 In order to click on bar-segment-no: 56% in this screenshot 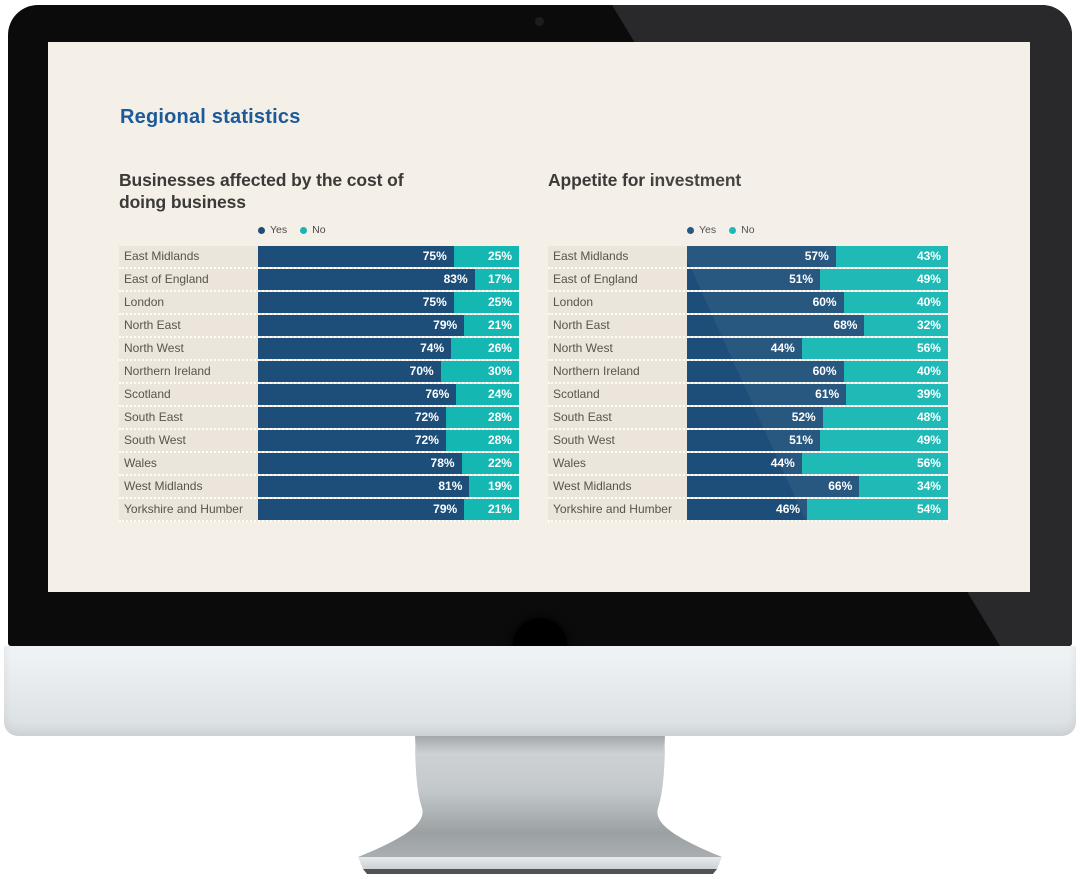, I will do `click(874, 463)`.